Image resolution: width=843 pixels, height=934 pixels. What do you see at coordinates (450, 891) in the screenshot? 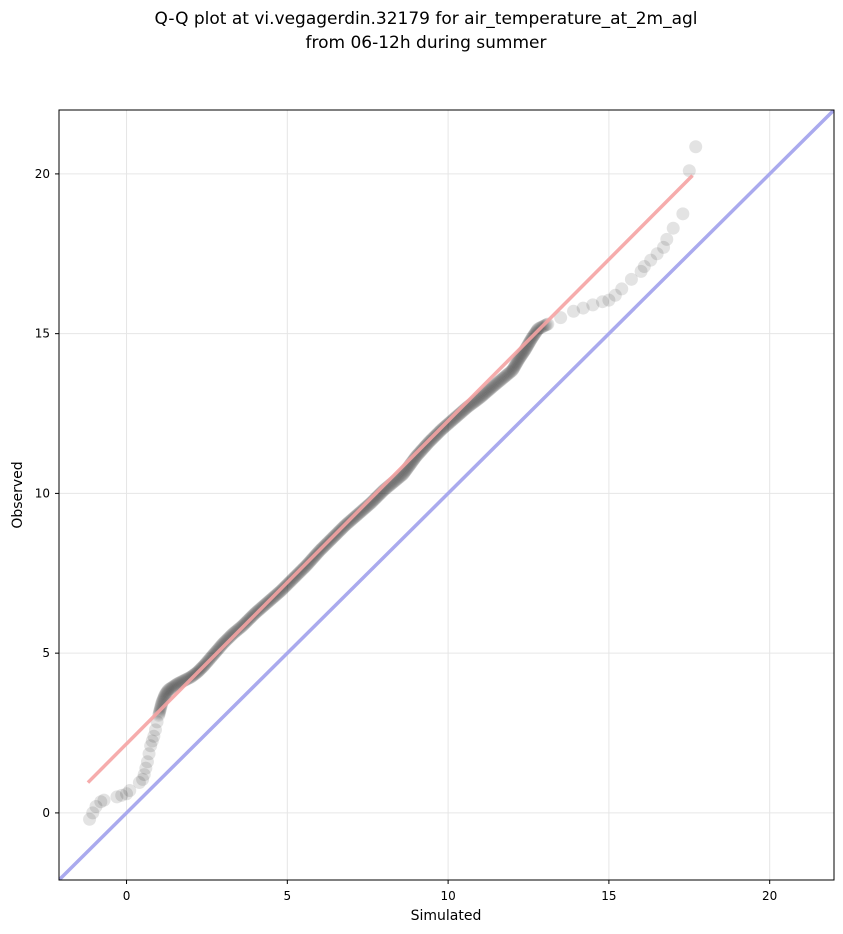
I see `x-axis-ticks: 0 5 10 15 20` at bounding box center [450, 891].